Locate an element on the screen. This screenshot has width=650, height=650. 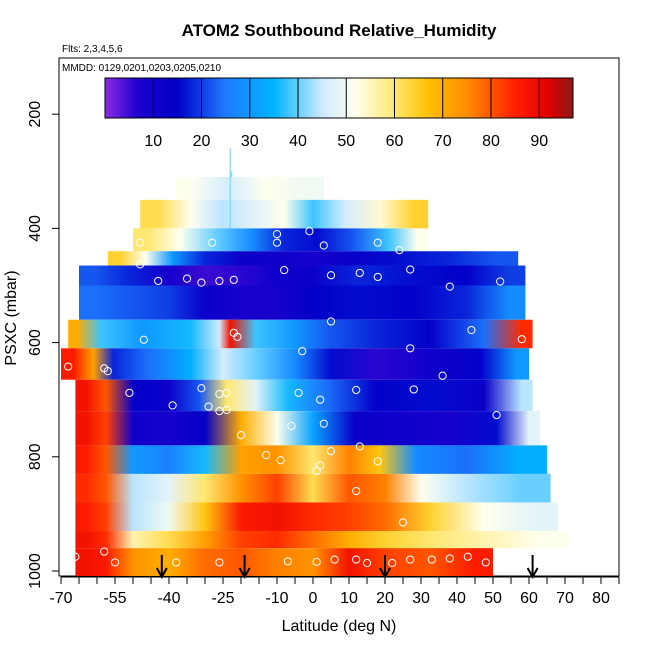
colorbar-tick-label: 40 is located at coordinates (298, 141).